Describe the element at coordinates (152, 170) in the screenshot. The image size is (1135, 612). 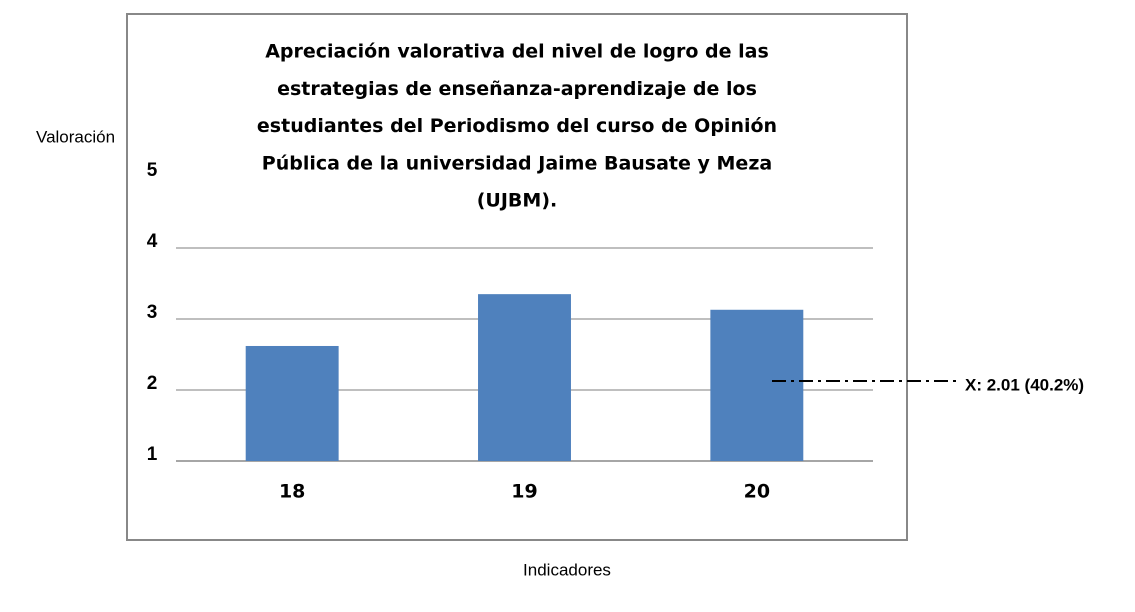
I see `y-tick-label: 5` at that location.